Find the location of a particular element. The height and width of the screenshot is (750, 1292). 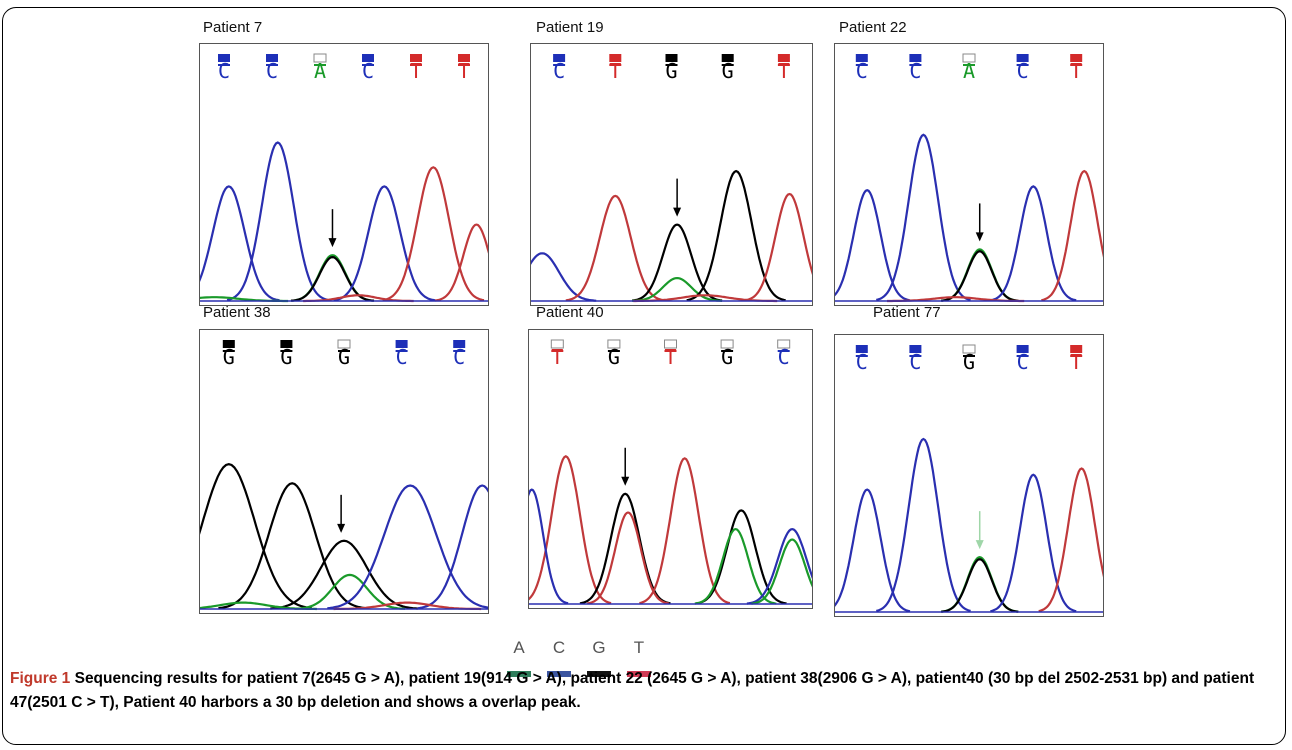

legend-item-a: A is located at coordinates (519, 657).